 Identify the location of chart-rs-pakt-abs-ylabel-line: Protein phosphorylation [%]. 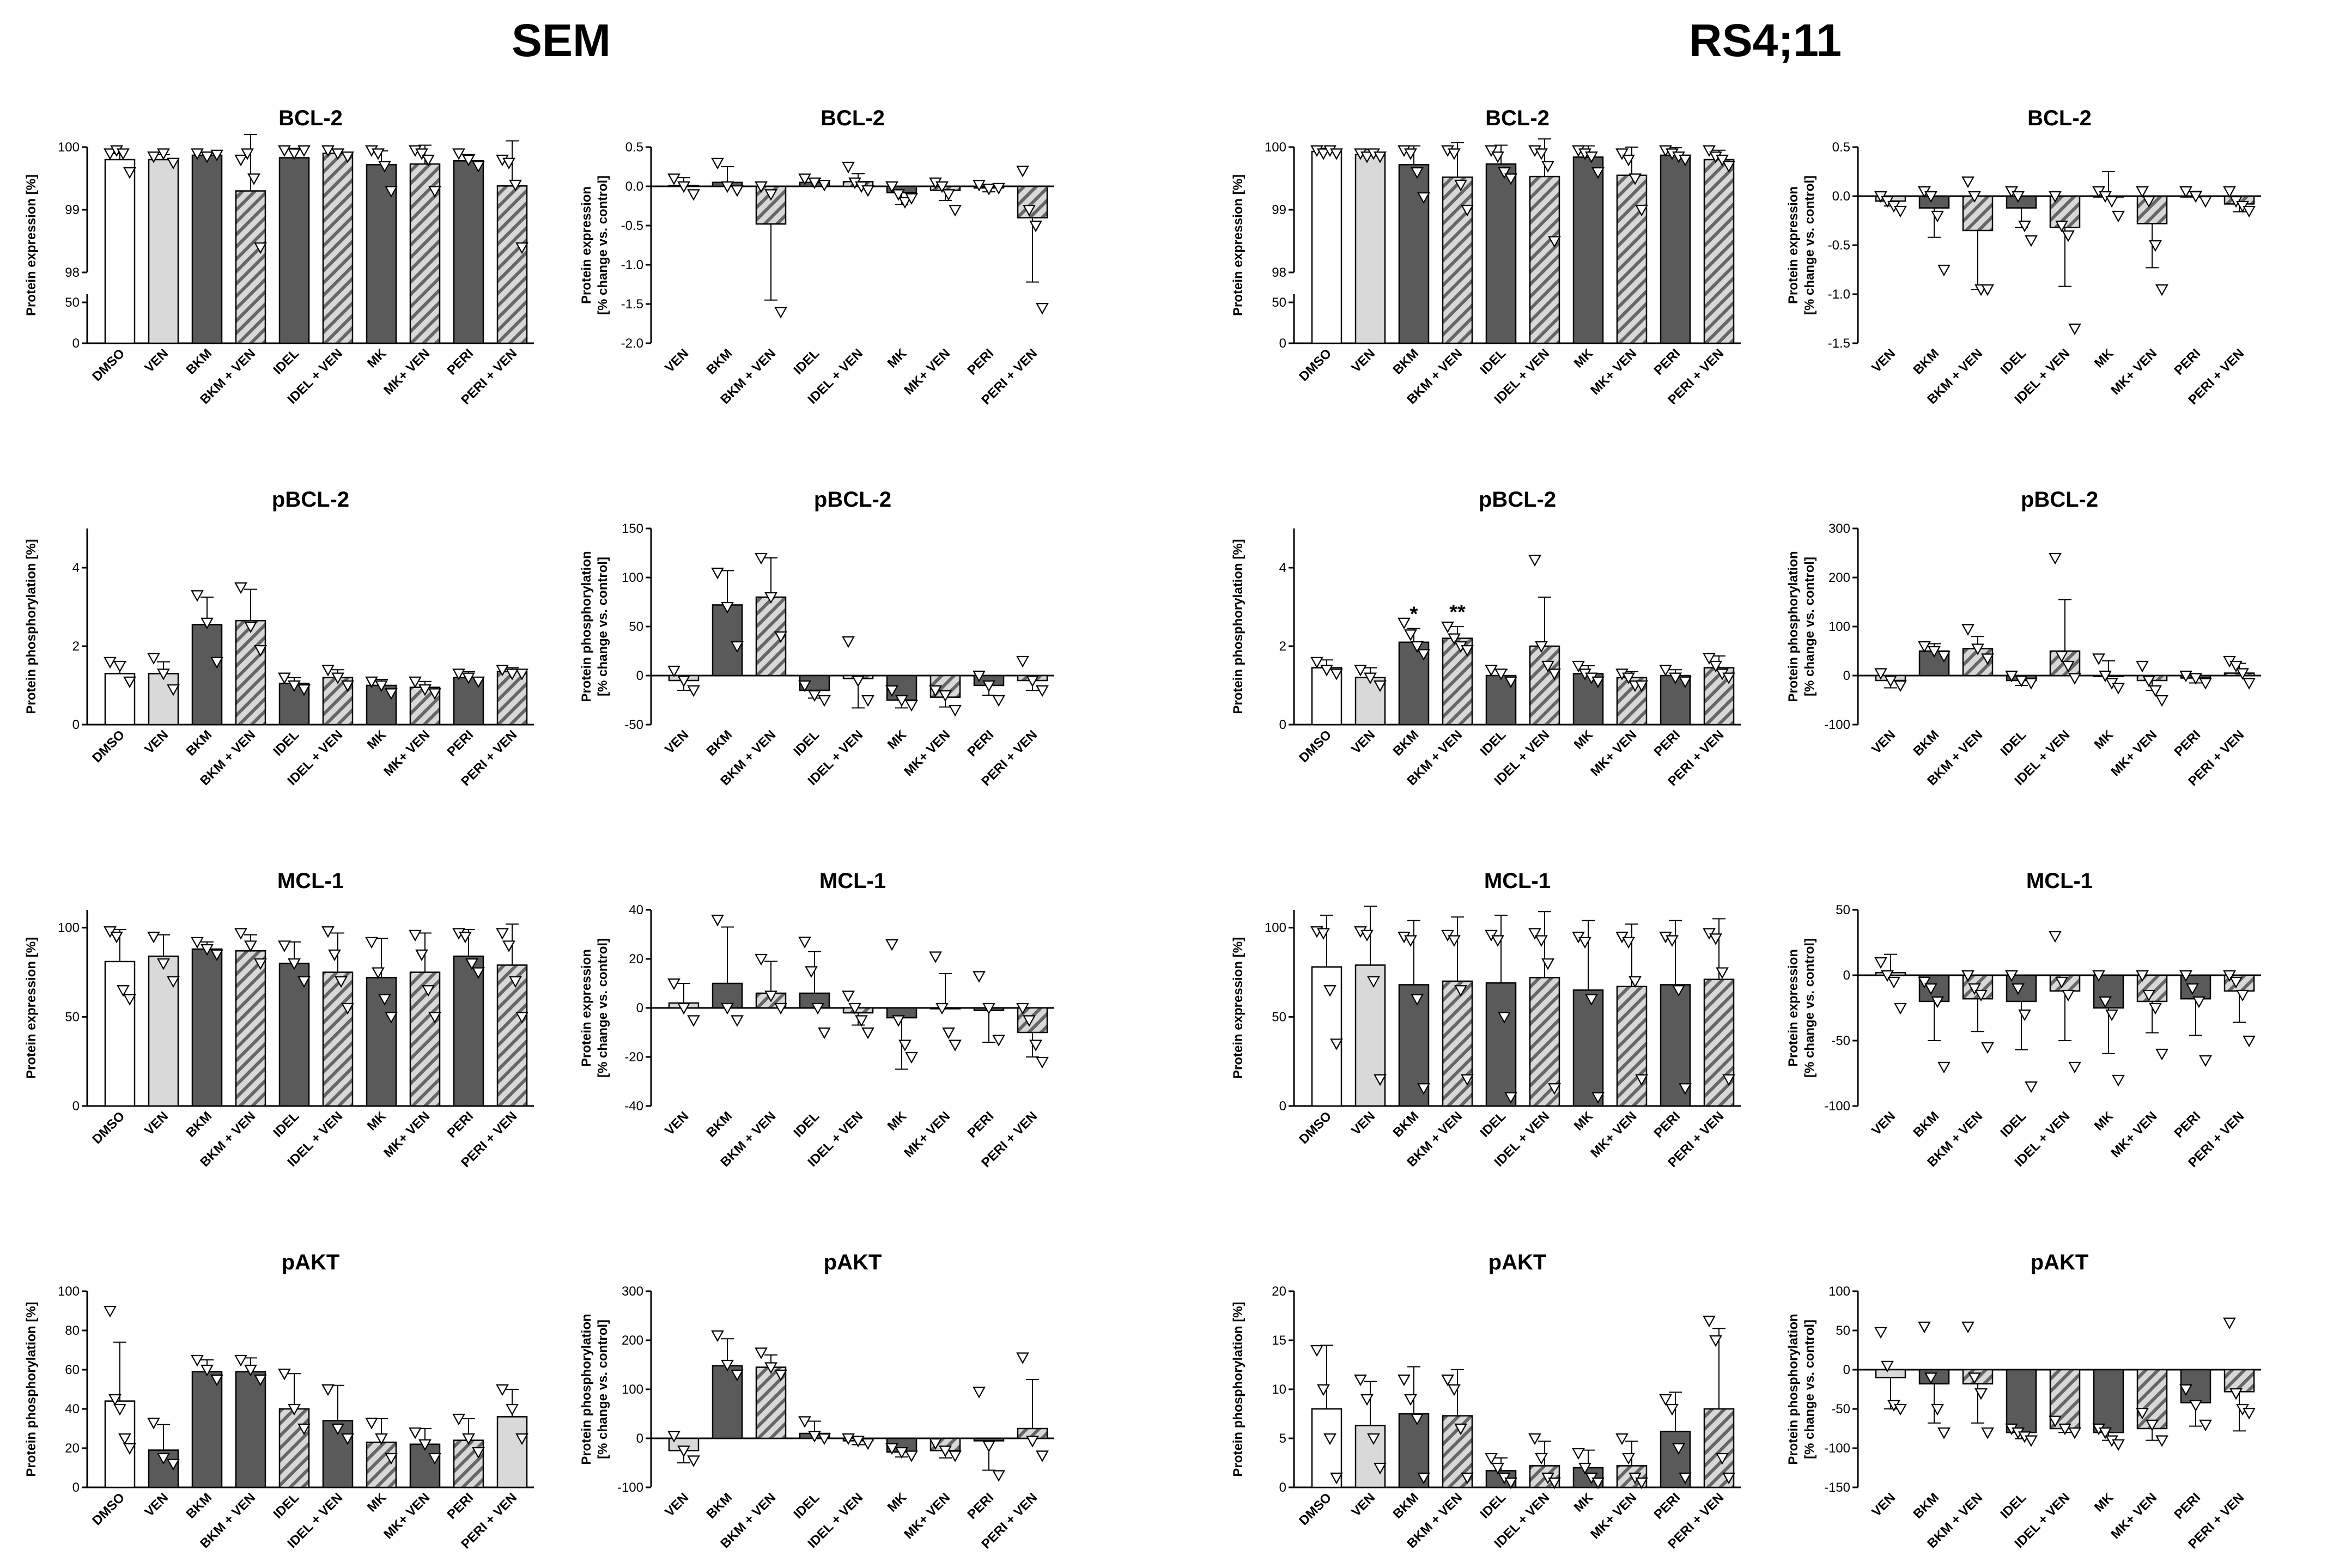
(1238, 1389).